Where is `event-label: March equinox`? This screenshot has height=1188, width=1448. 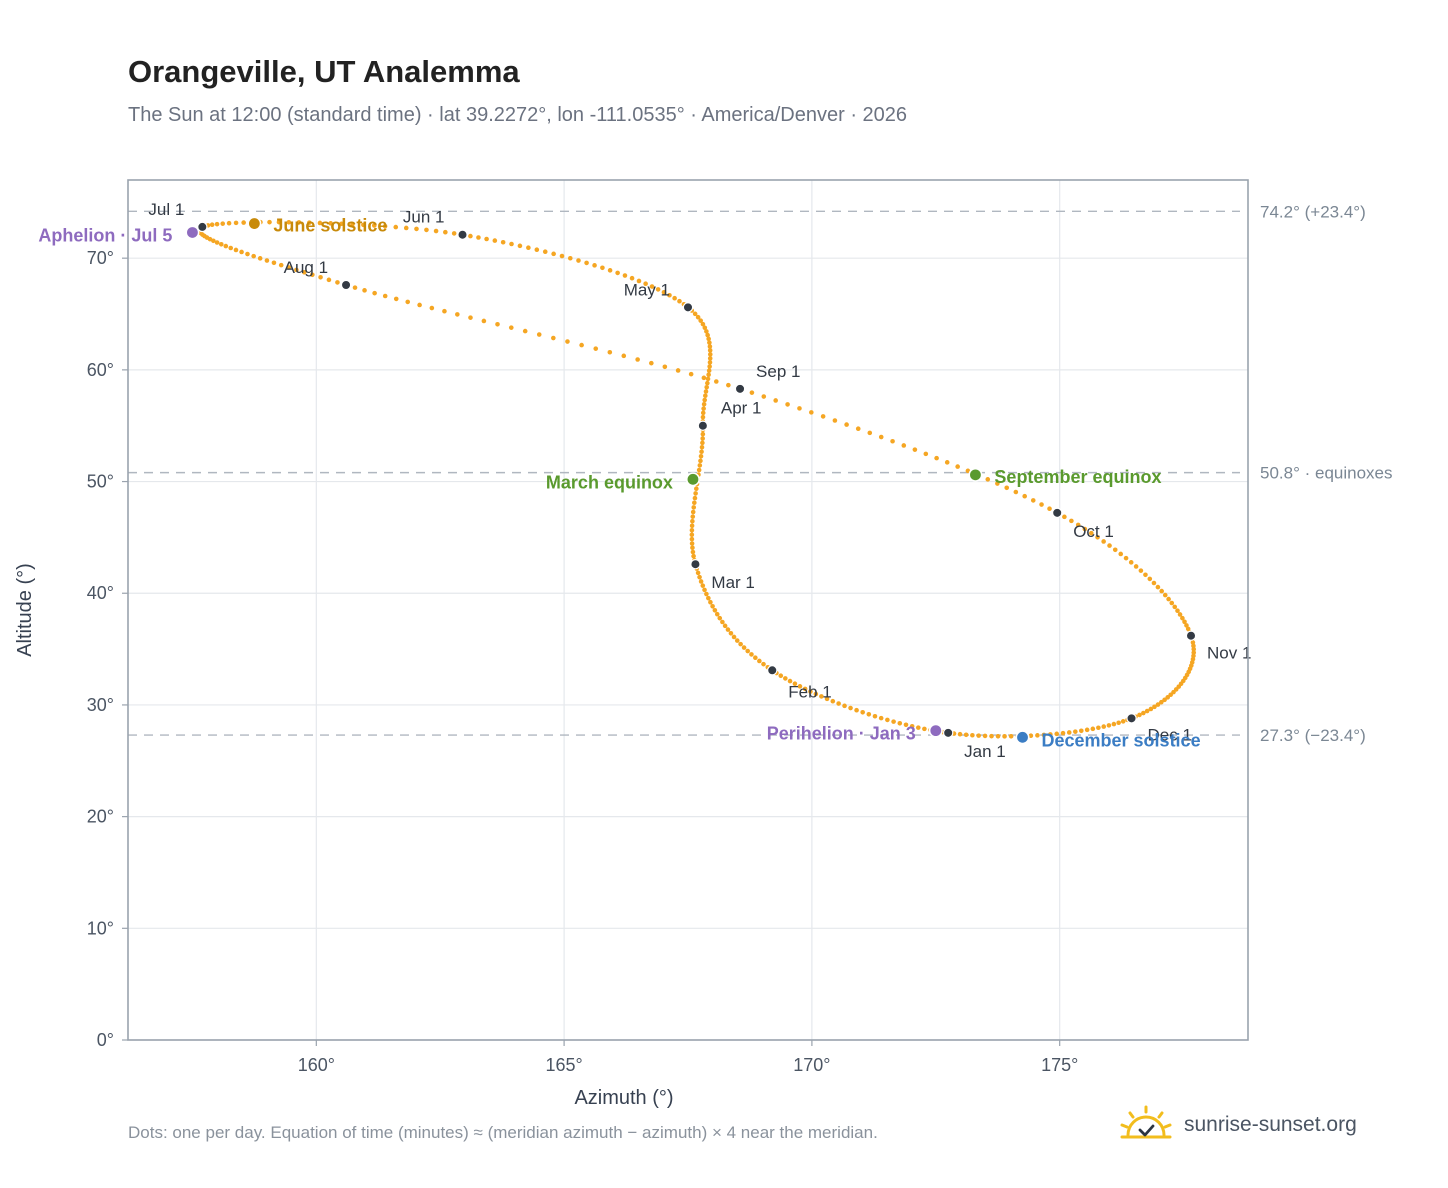 event-label: March equinox is located at coordinates (609, 482).